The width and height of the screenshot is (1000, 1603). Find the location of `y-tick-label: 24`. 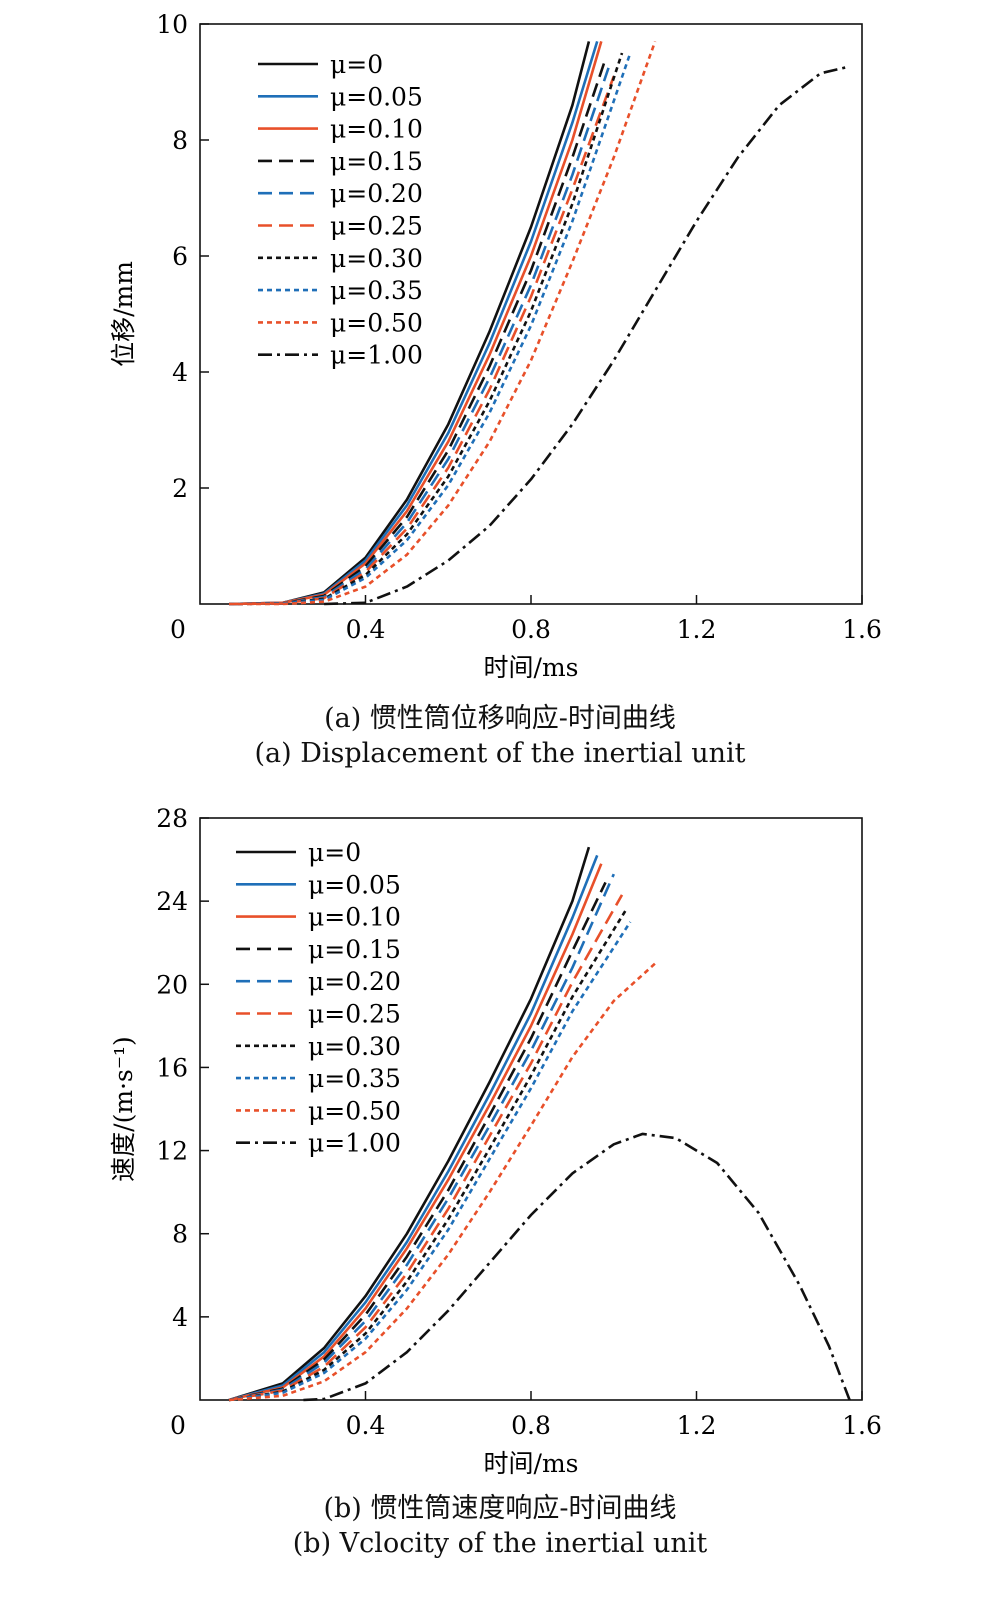

y-tick-label: 24 is located at coordinates (172, 901).